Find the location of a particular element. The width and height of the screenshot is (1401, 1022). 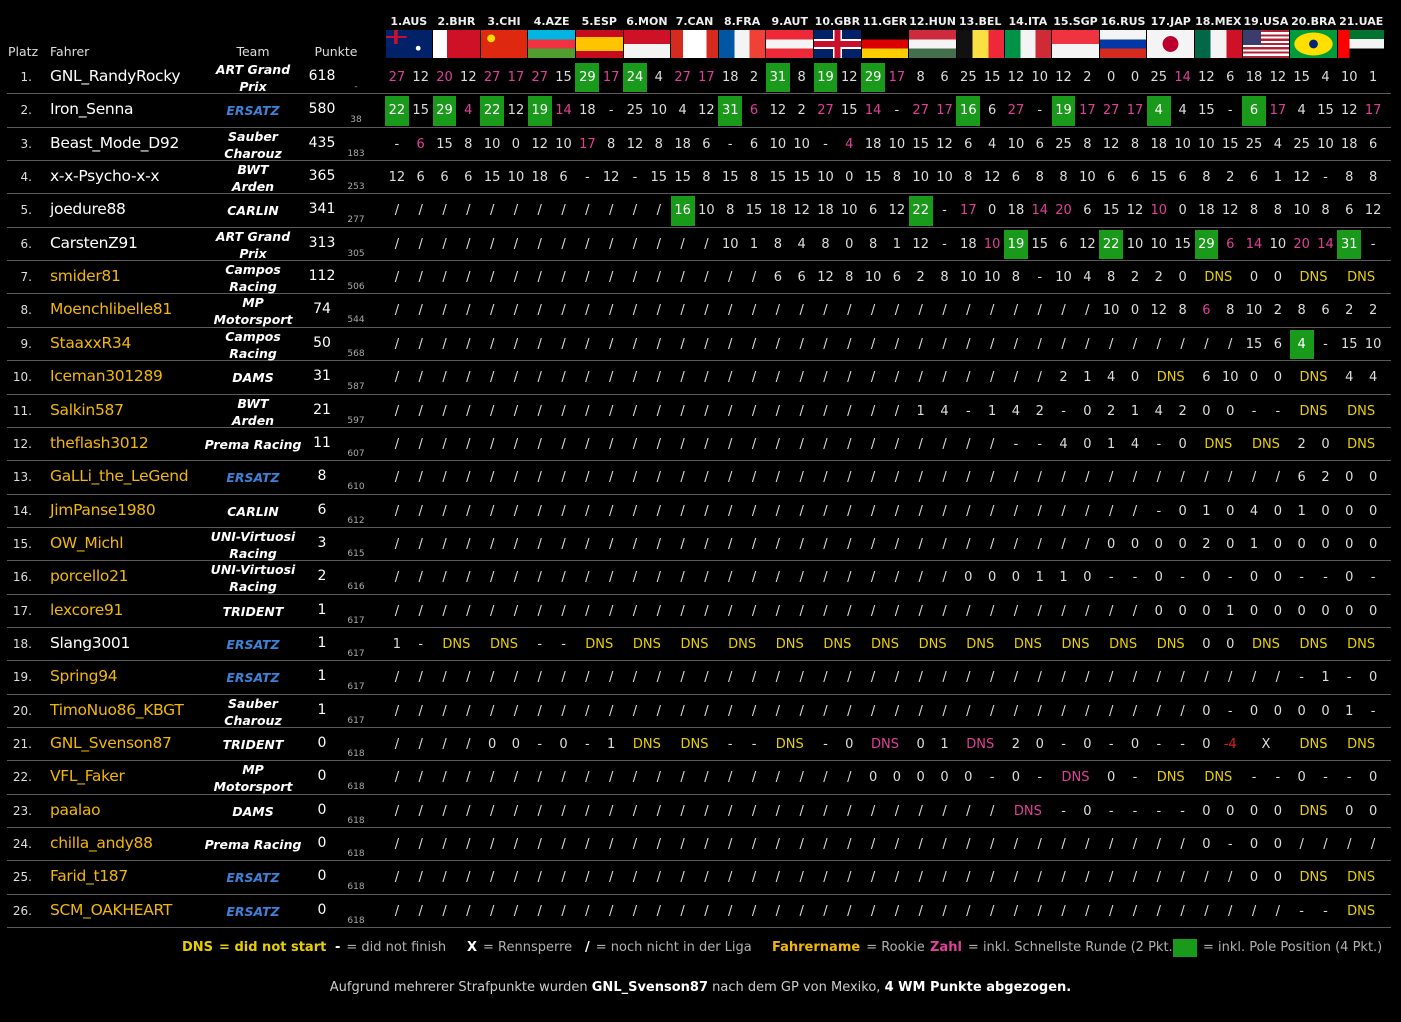

position: 21. is located at coordinates (22, 744).